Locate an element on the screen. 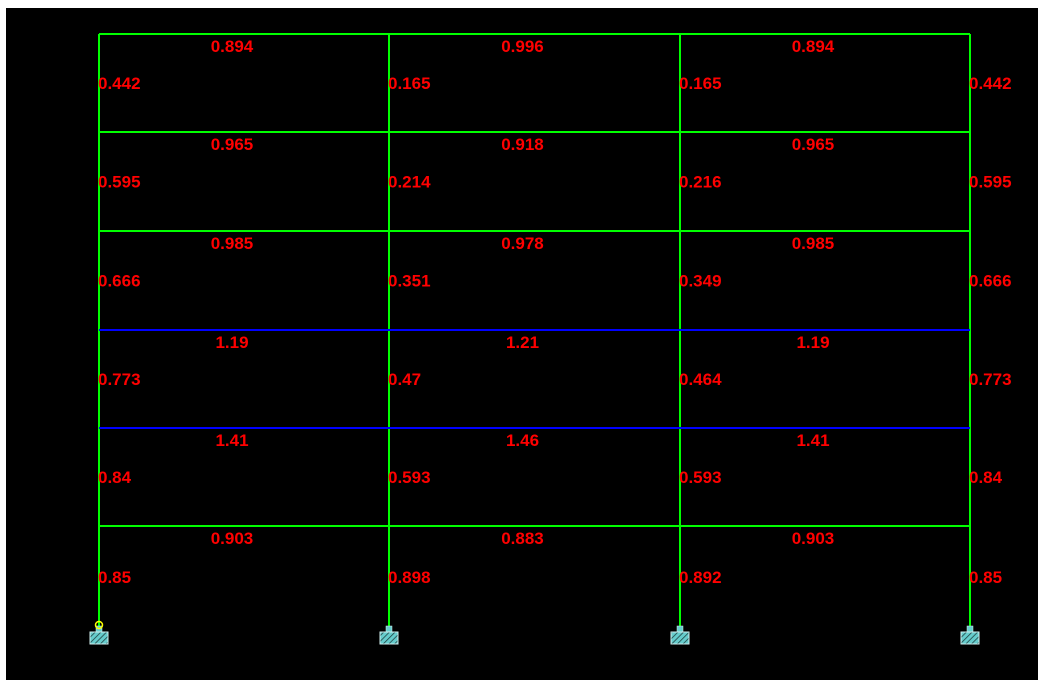  beam-ratio-label: 0.978 is located at coordinates (522, 243).